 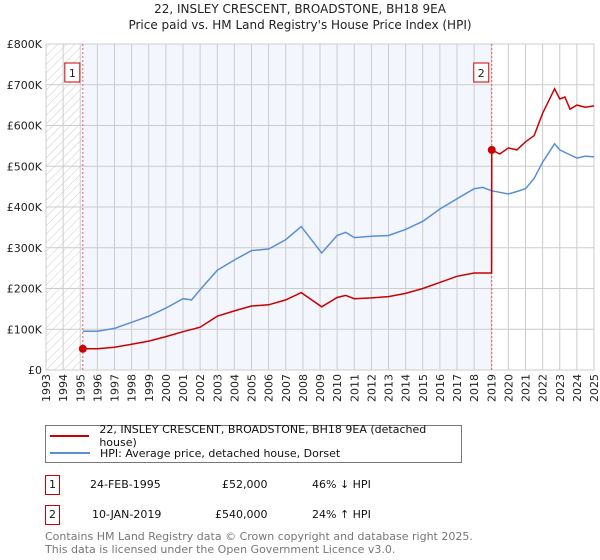 What do you see at coordinates (35, 370) in the screenshot?
I see `y-tick-label: £0` at bounding box center [35, 370].